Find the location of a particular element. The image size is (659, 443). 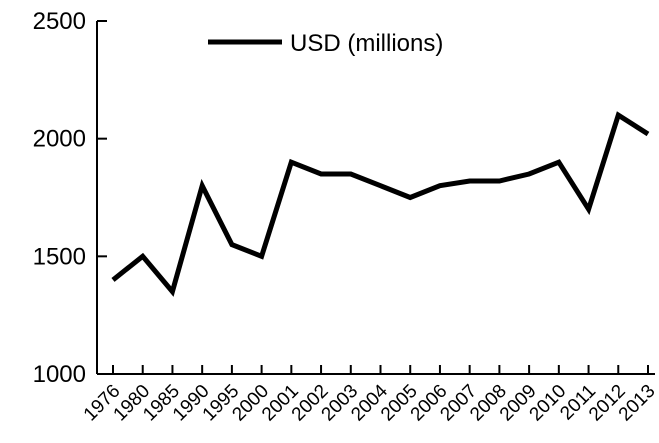

y-tick-label: 2000 is located at coordinates (59, 139).